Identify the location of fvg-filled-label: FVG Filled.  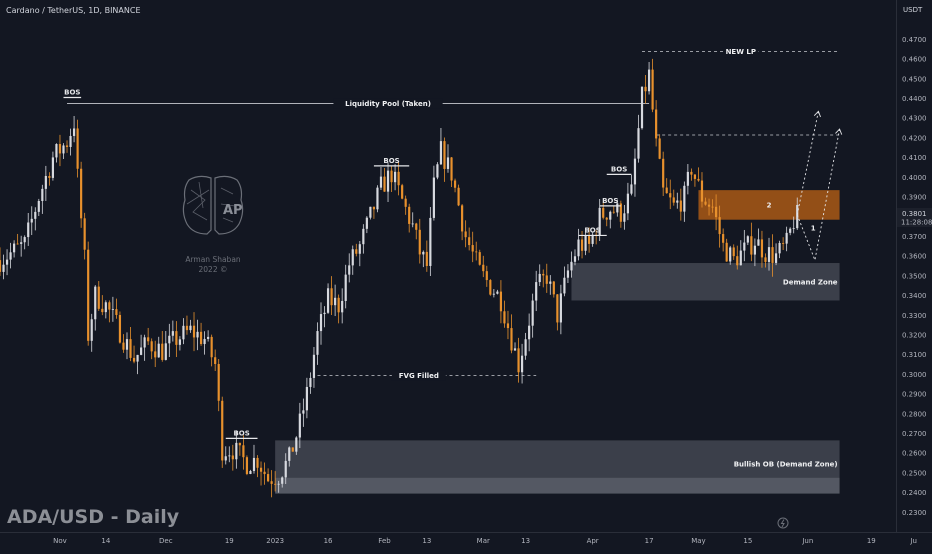
(419, 376).